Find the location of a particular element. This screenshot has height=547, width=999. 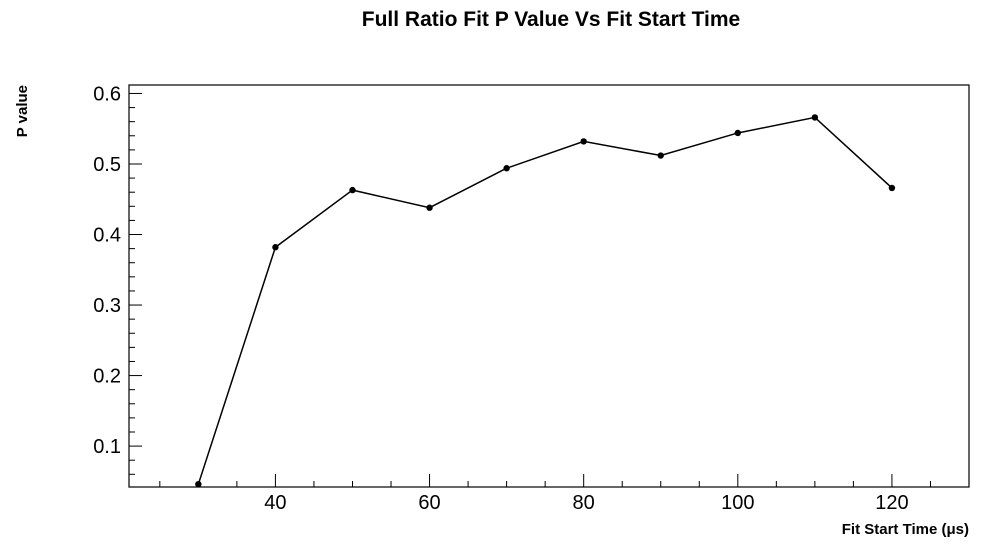

y-tick-label: 0.5 is located at coordinates (107, 165).